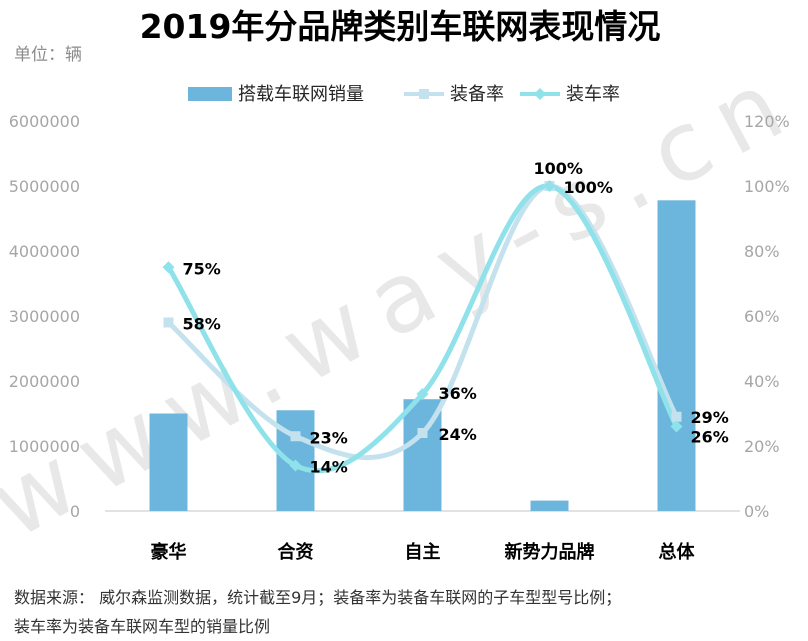 The width and height of the screenshot is (808, 641). Describe the element at coordinates (301, 94) in the screenshot. I see `legend-label: 搭载车联网销量` at that location.